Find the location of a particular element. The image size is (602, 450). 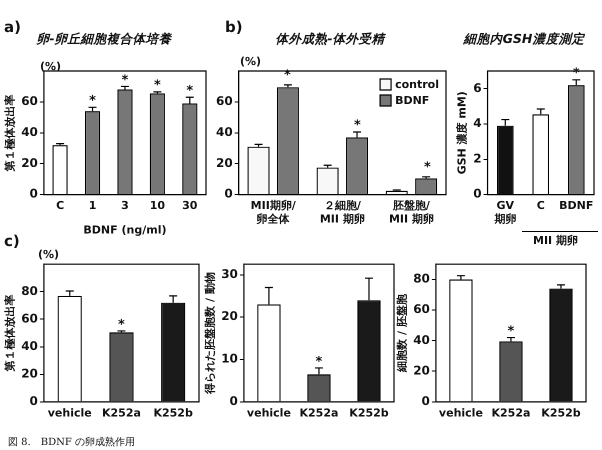

x-tick-label: 10 is located at coordinates (158, 205).